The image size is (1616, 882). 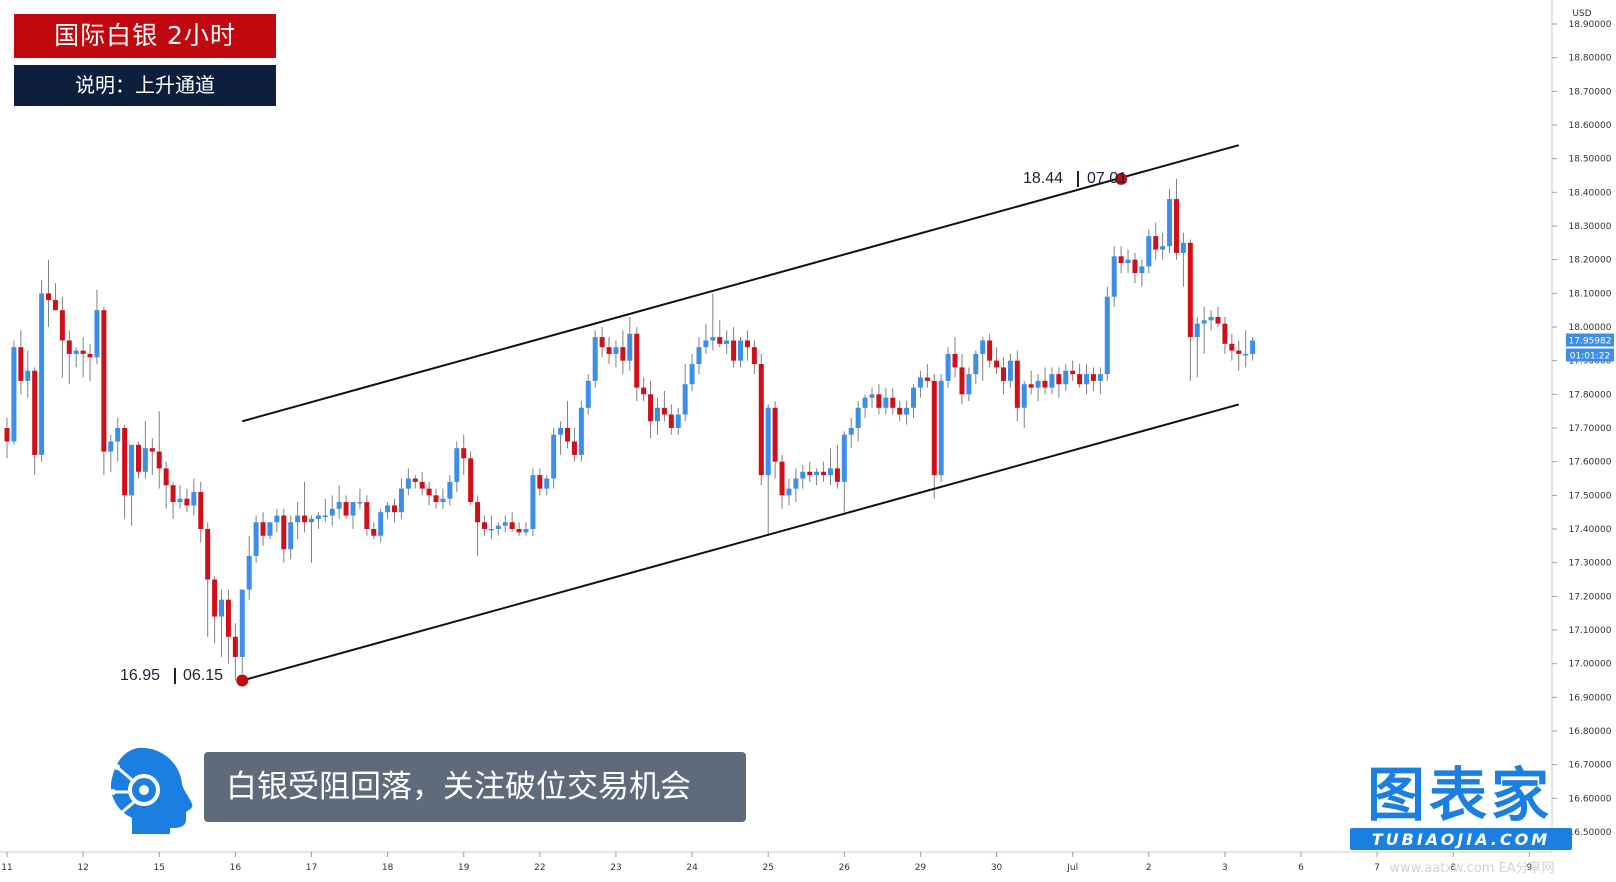 I want to click on last-price-label: 17.95982, so click(x=1590, y=342).